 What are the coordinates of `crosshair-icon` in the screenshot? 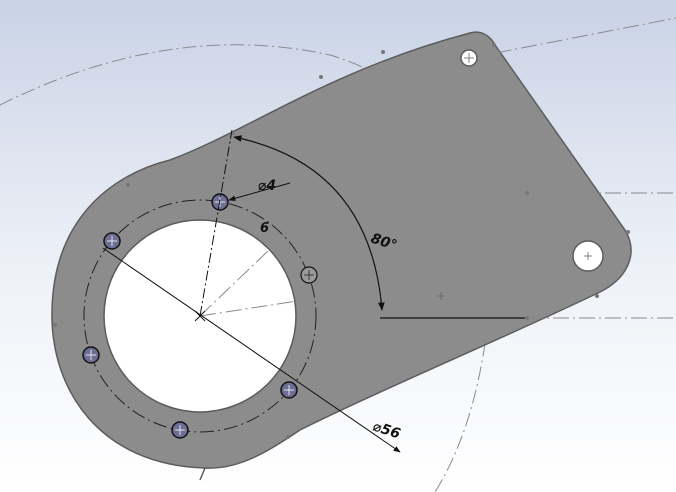 It's located at (514, 176).